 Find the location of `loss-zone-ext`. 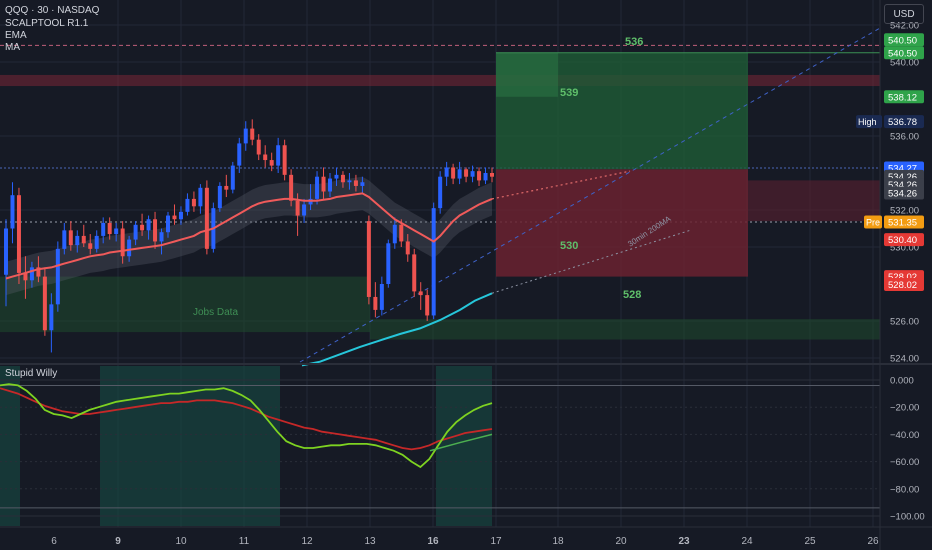

loss-zone-ext is located at coordinates (814, 201).